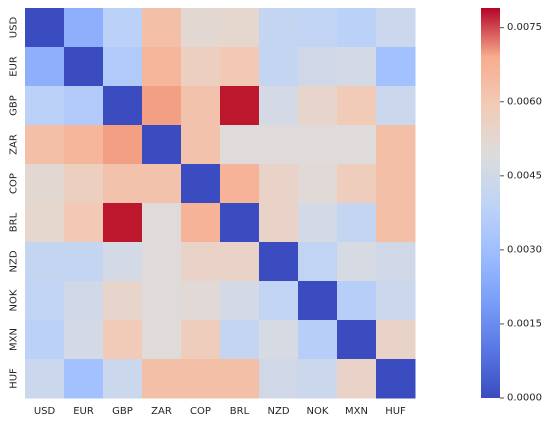 The width and height of the screenshot is (545, 428). Describe the element at coordinates (84, 106) in the screenshot. I see `heatmap-cell-gbp-eur` at that location.